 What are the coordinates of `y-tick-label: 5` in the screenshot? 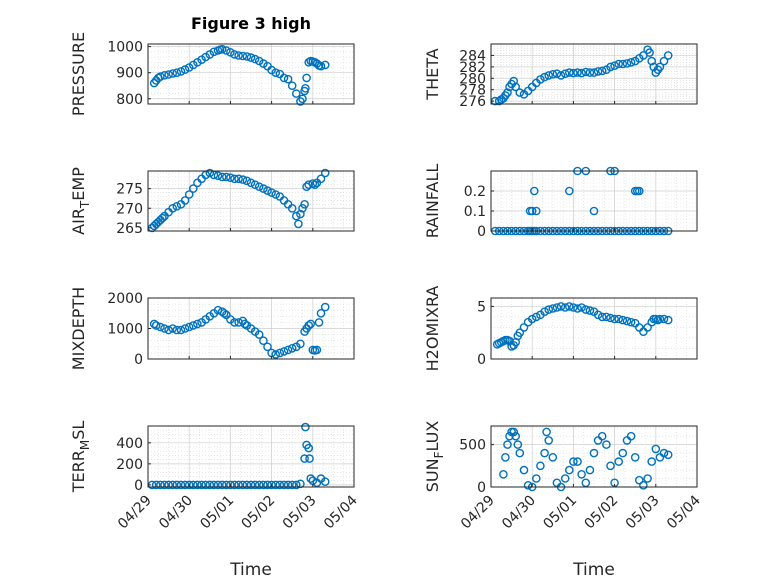 It's located at (481, 307).